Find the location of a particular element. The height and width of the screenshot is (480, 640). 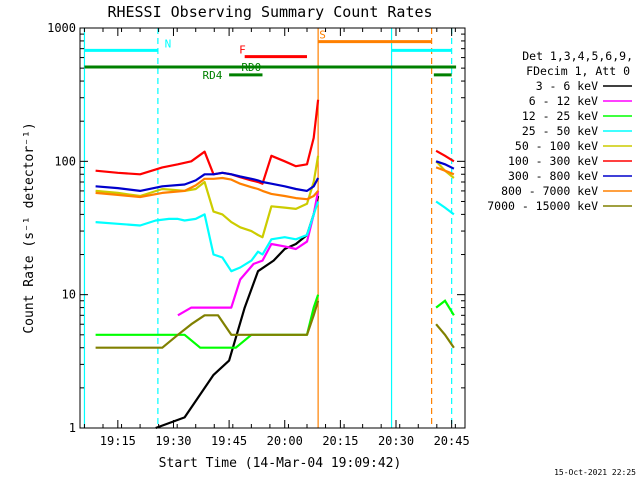

legend-label-25-50-kev: 25 - 50 keV is located at coordinates (560, 131).